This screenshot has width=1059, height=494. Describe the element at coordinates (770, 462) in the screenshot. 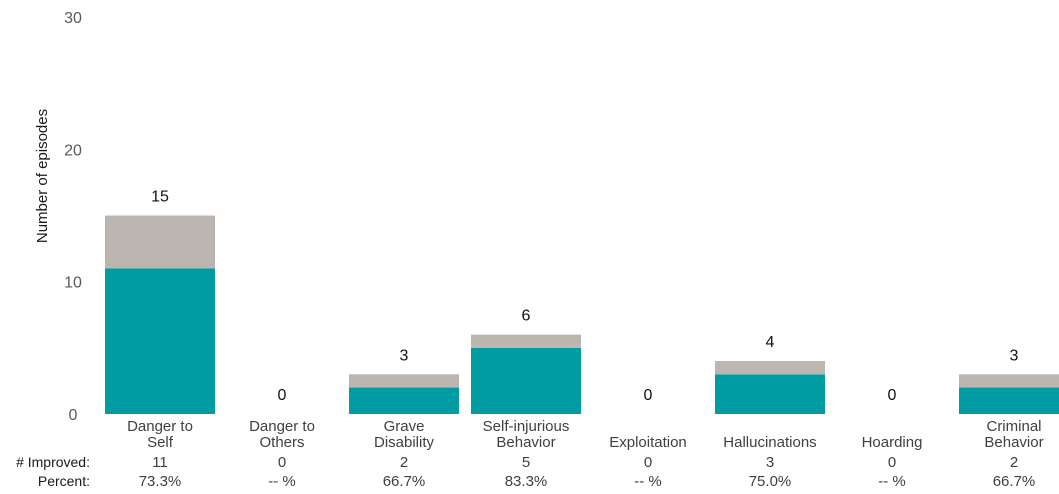

I see `improved-count: 3` at that location.